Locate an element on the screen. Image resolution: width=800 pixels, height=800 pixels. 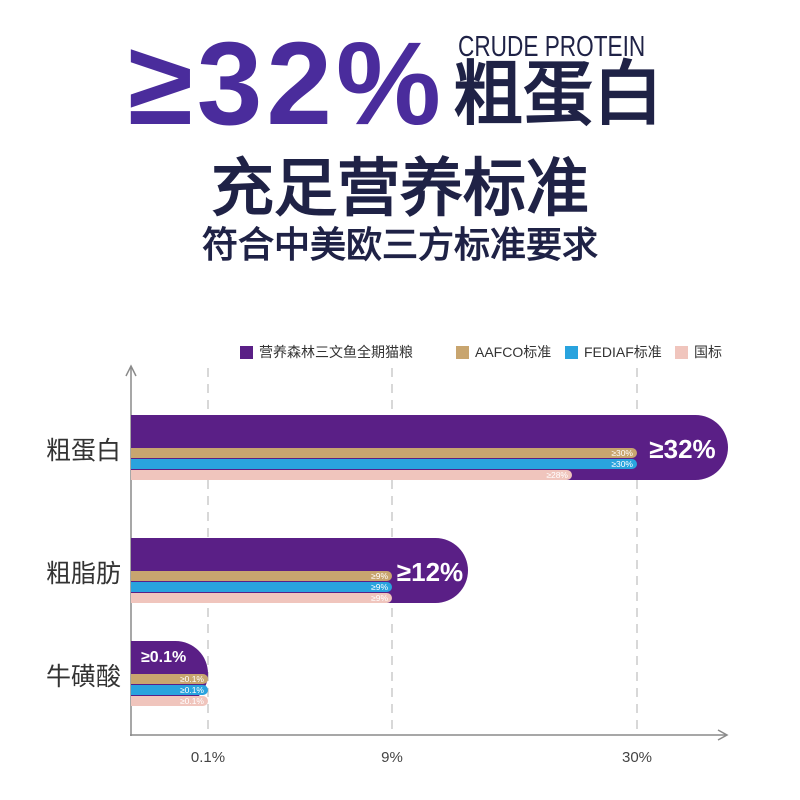
legend-item-aafco: AAFCO标准 is located at coordinates (503, 352).